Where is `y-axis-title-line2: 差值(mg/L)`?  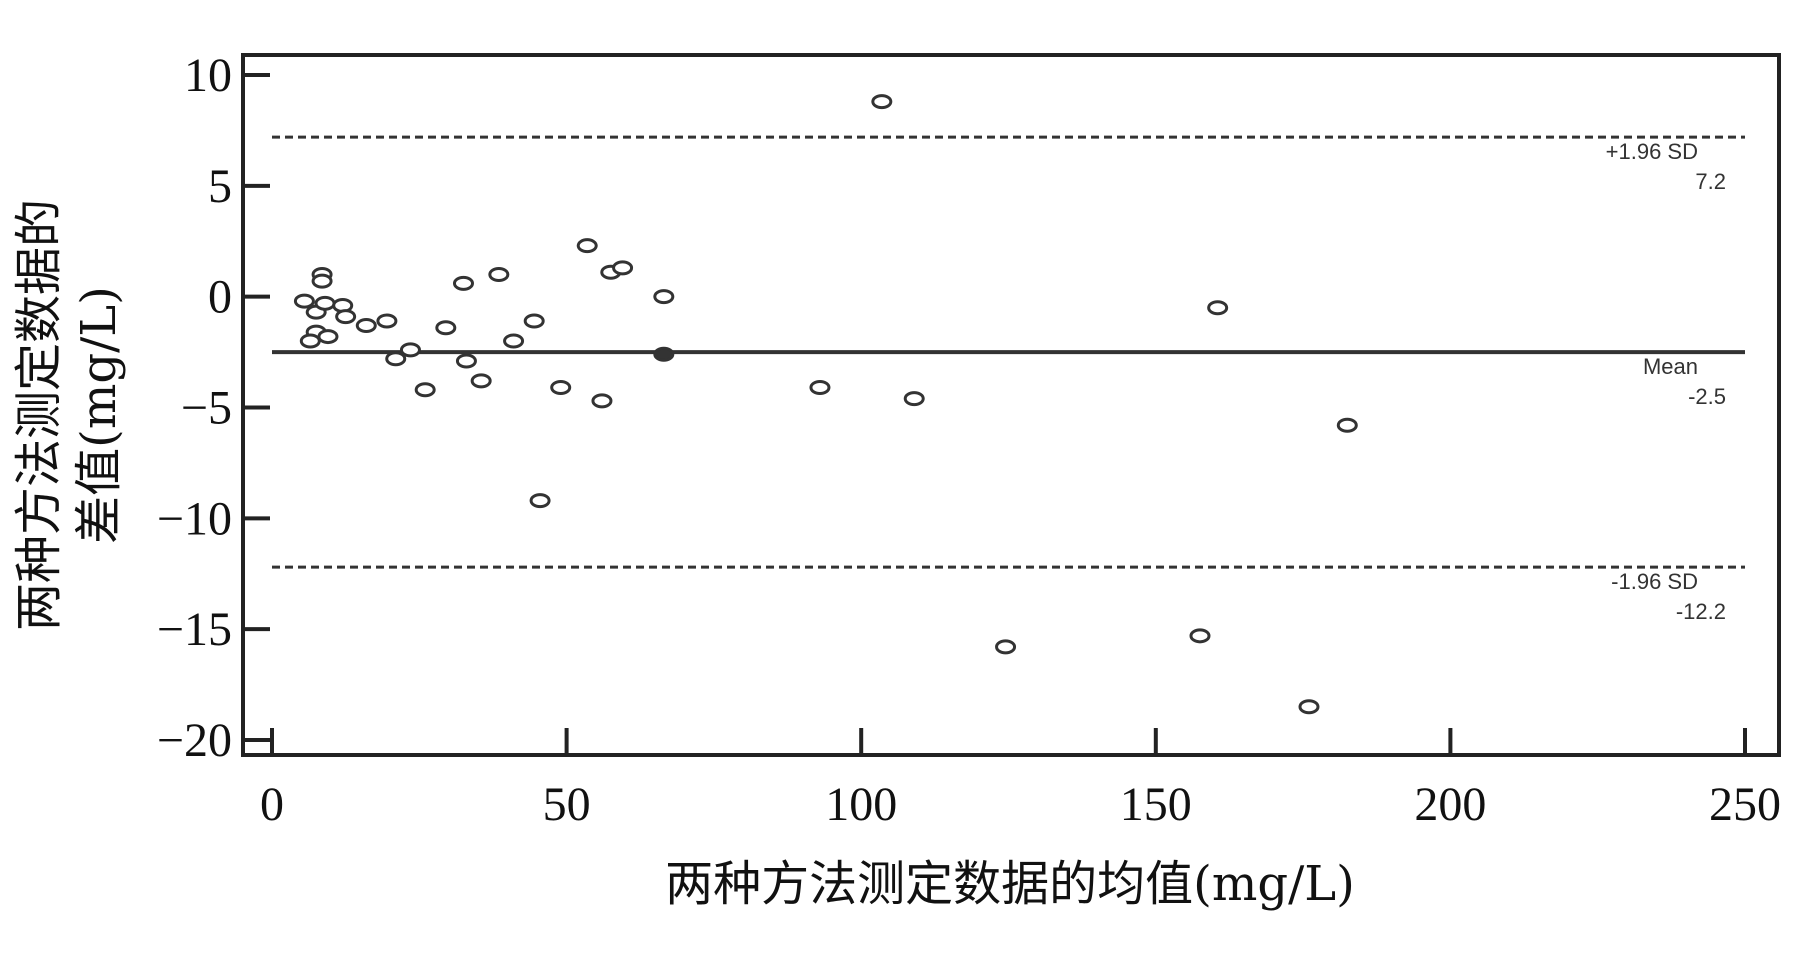
y-axis-title-line2: 差值(mg/L) is located at coordinates (99, 415).